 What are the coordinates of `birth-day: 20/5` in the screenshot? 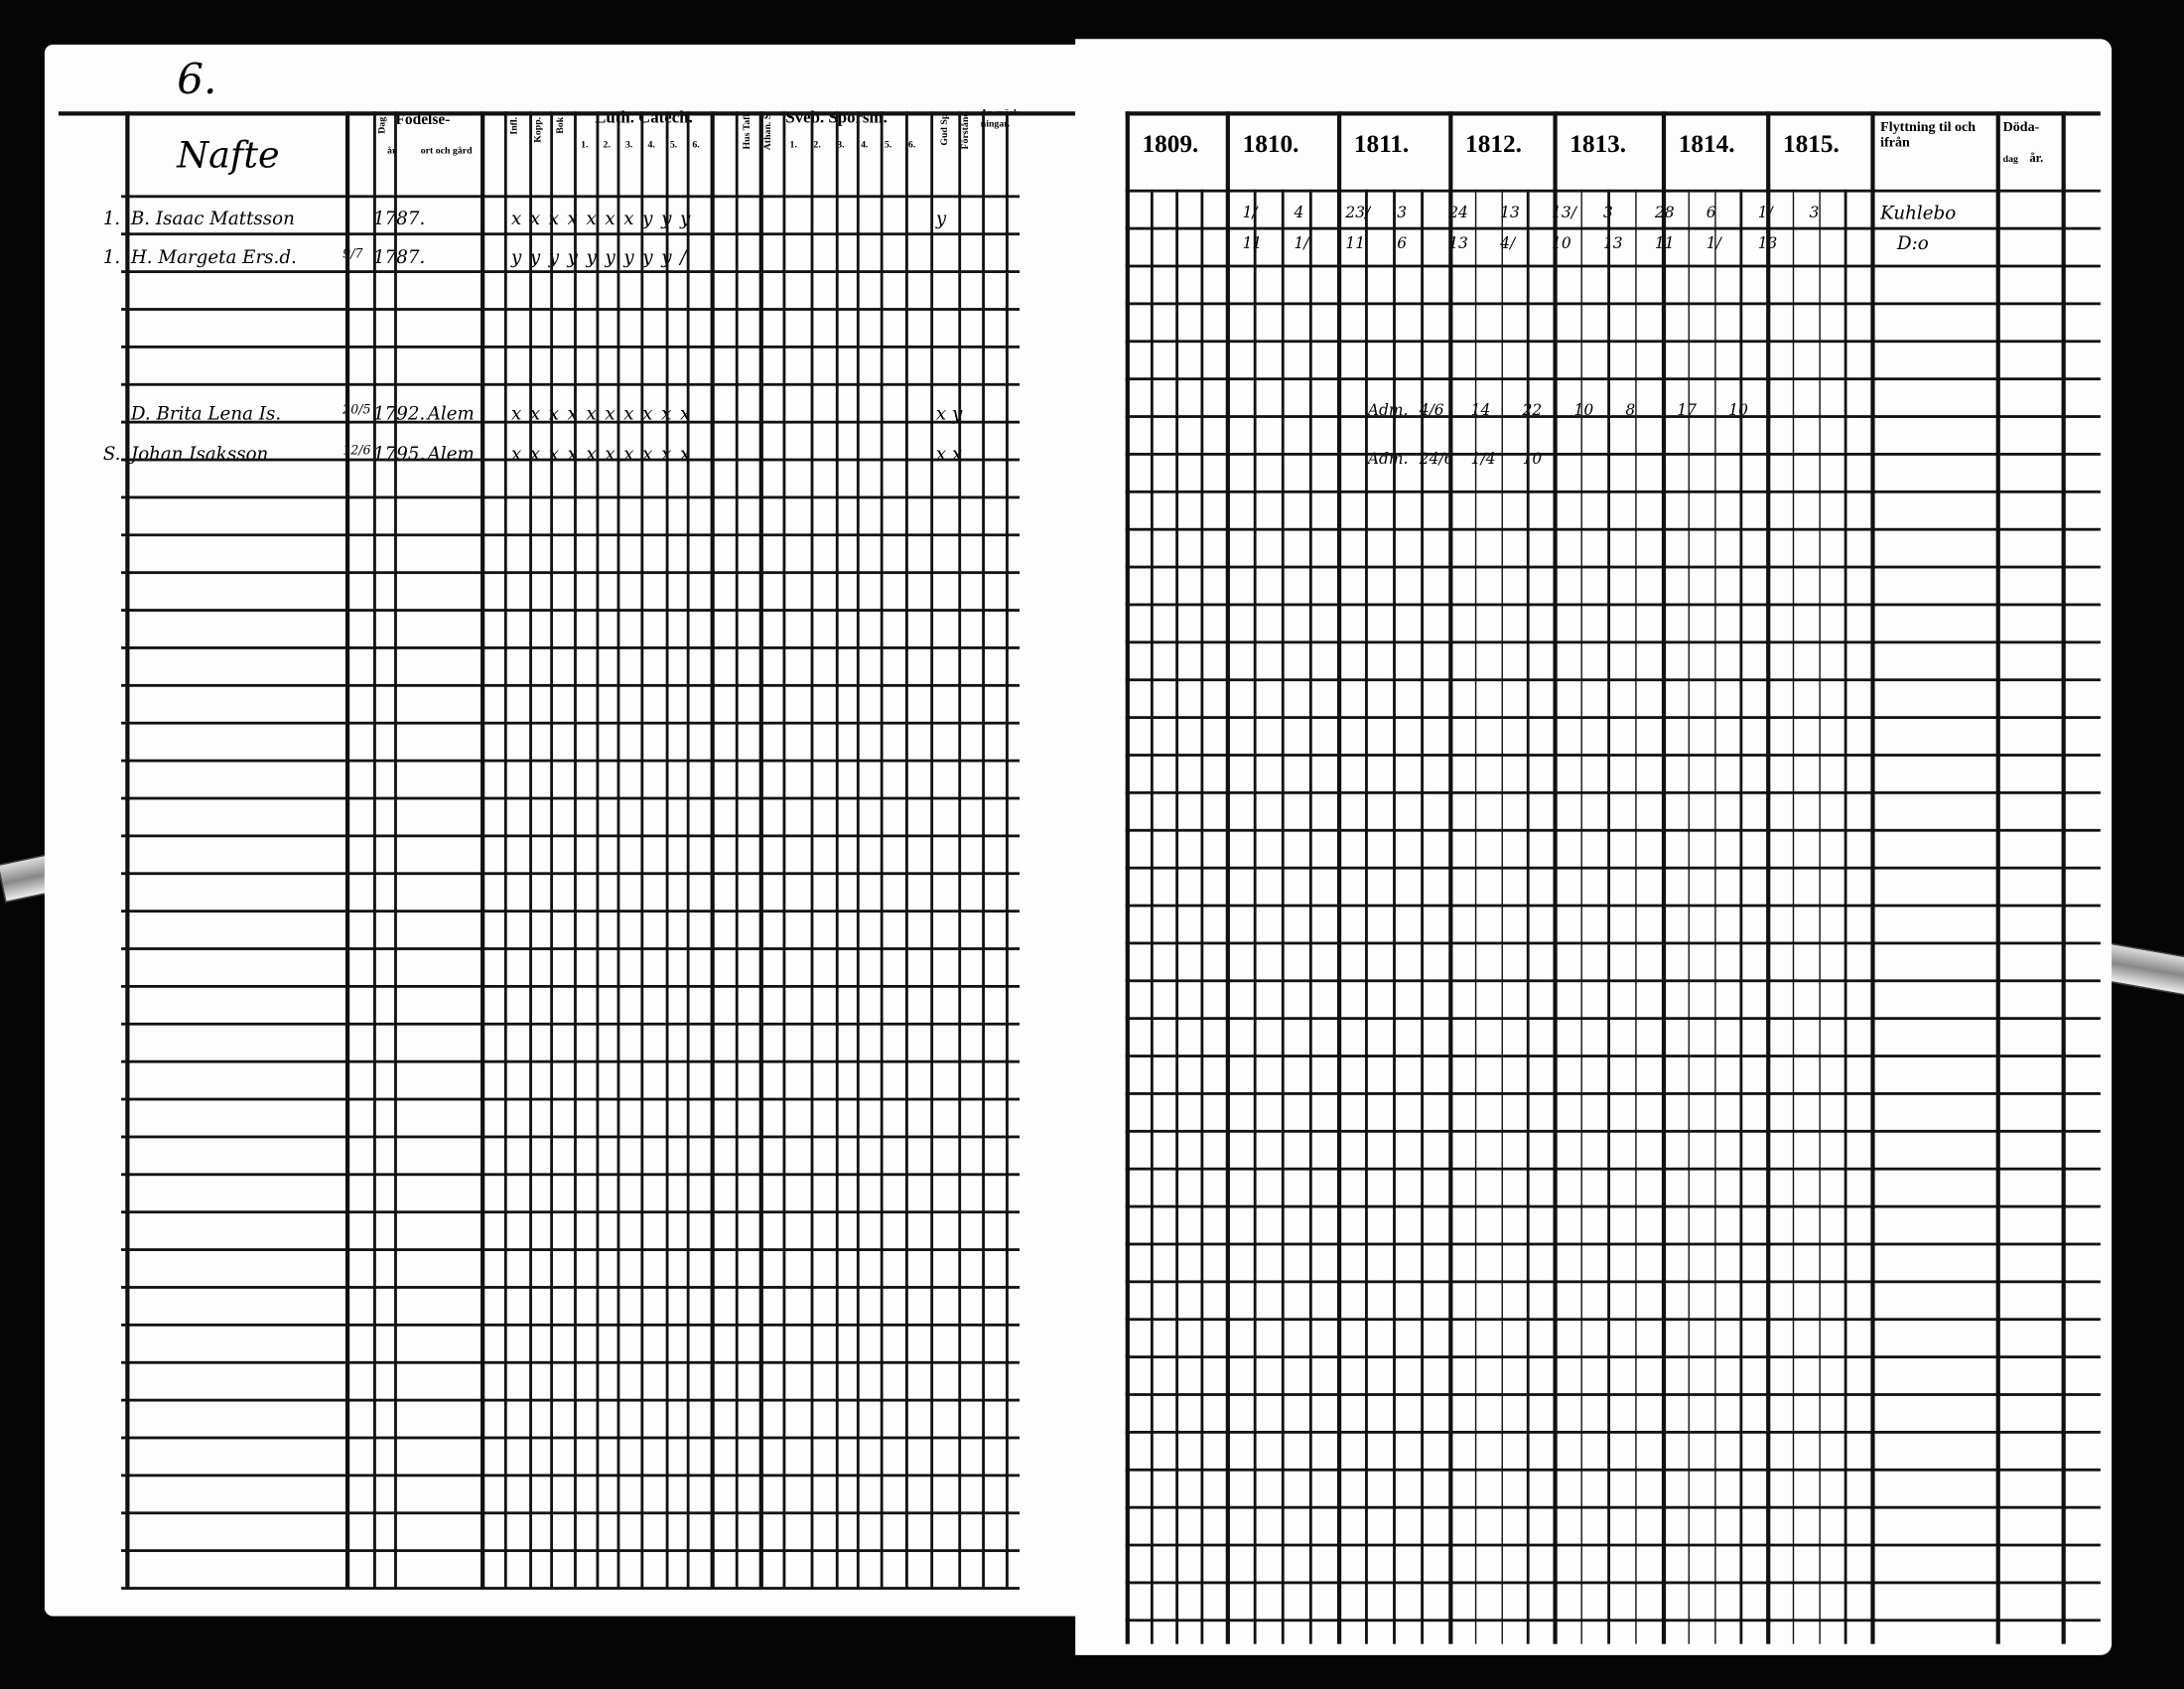 It's located at (356, 411).